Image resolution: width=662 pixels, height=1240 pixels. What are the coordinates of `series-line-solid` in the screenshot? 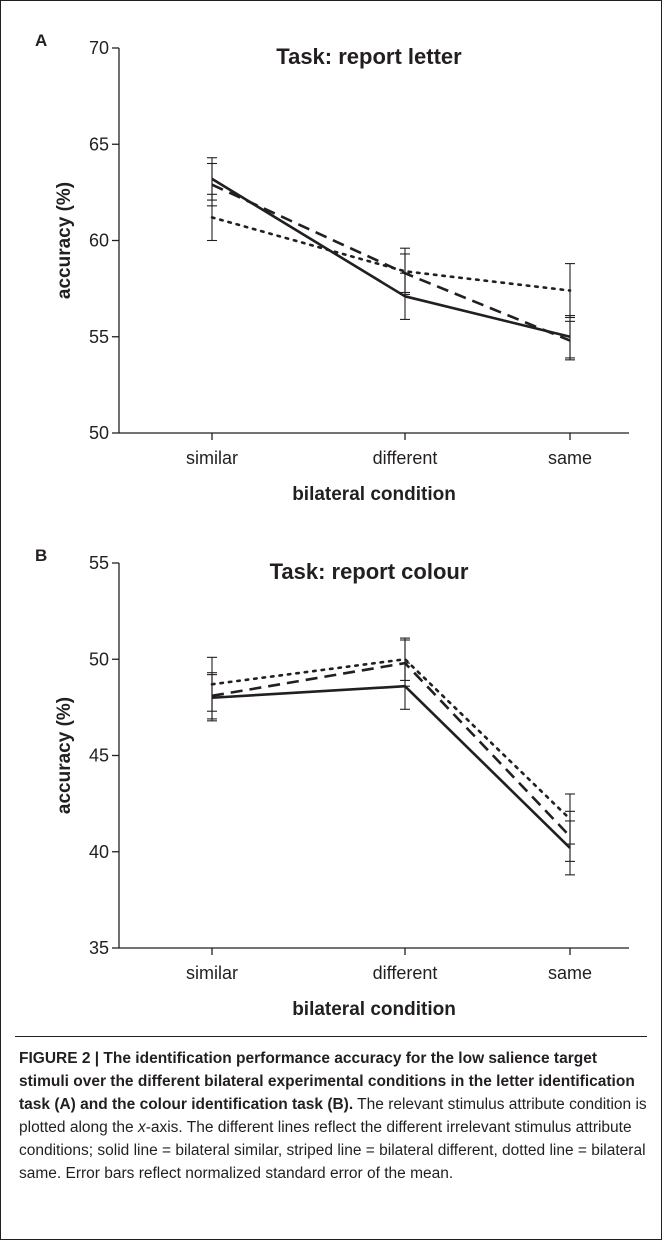 It's located at (391, 258).